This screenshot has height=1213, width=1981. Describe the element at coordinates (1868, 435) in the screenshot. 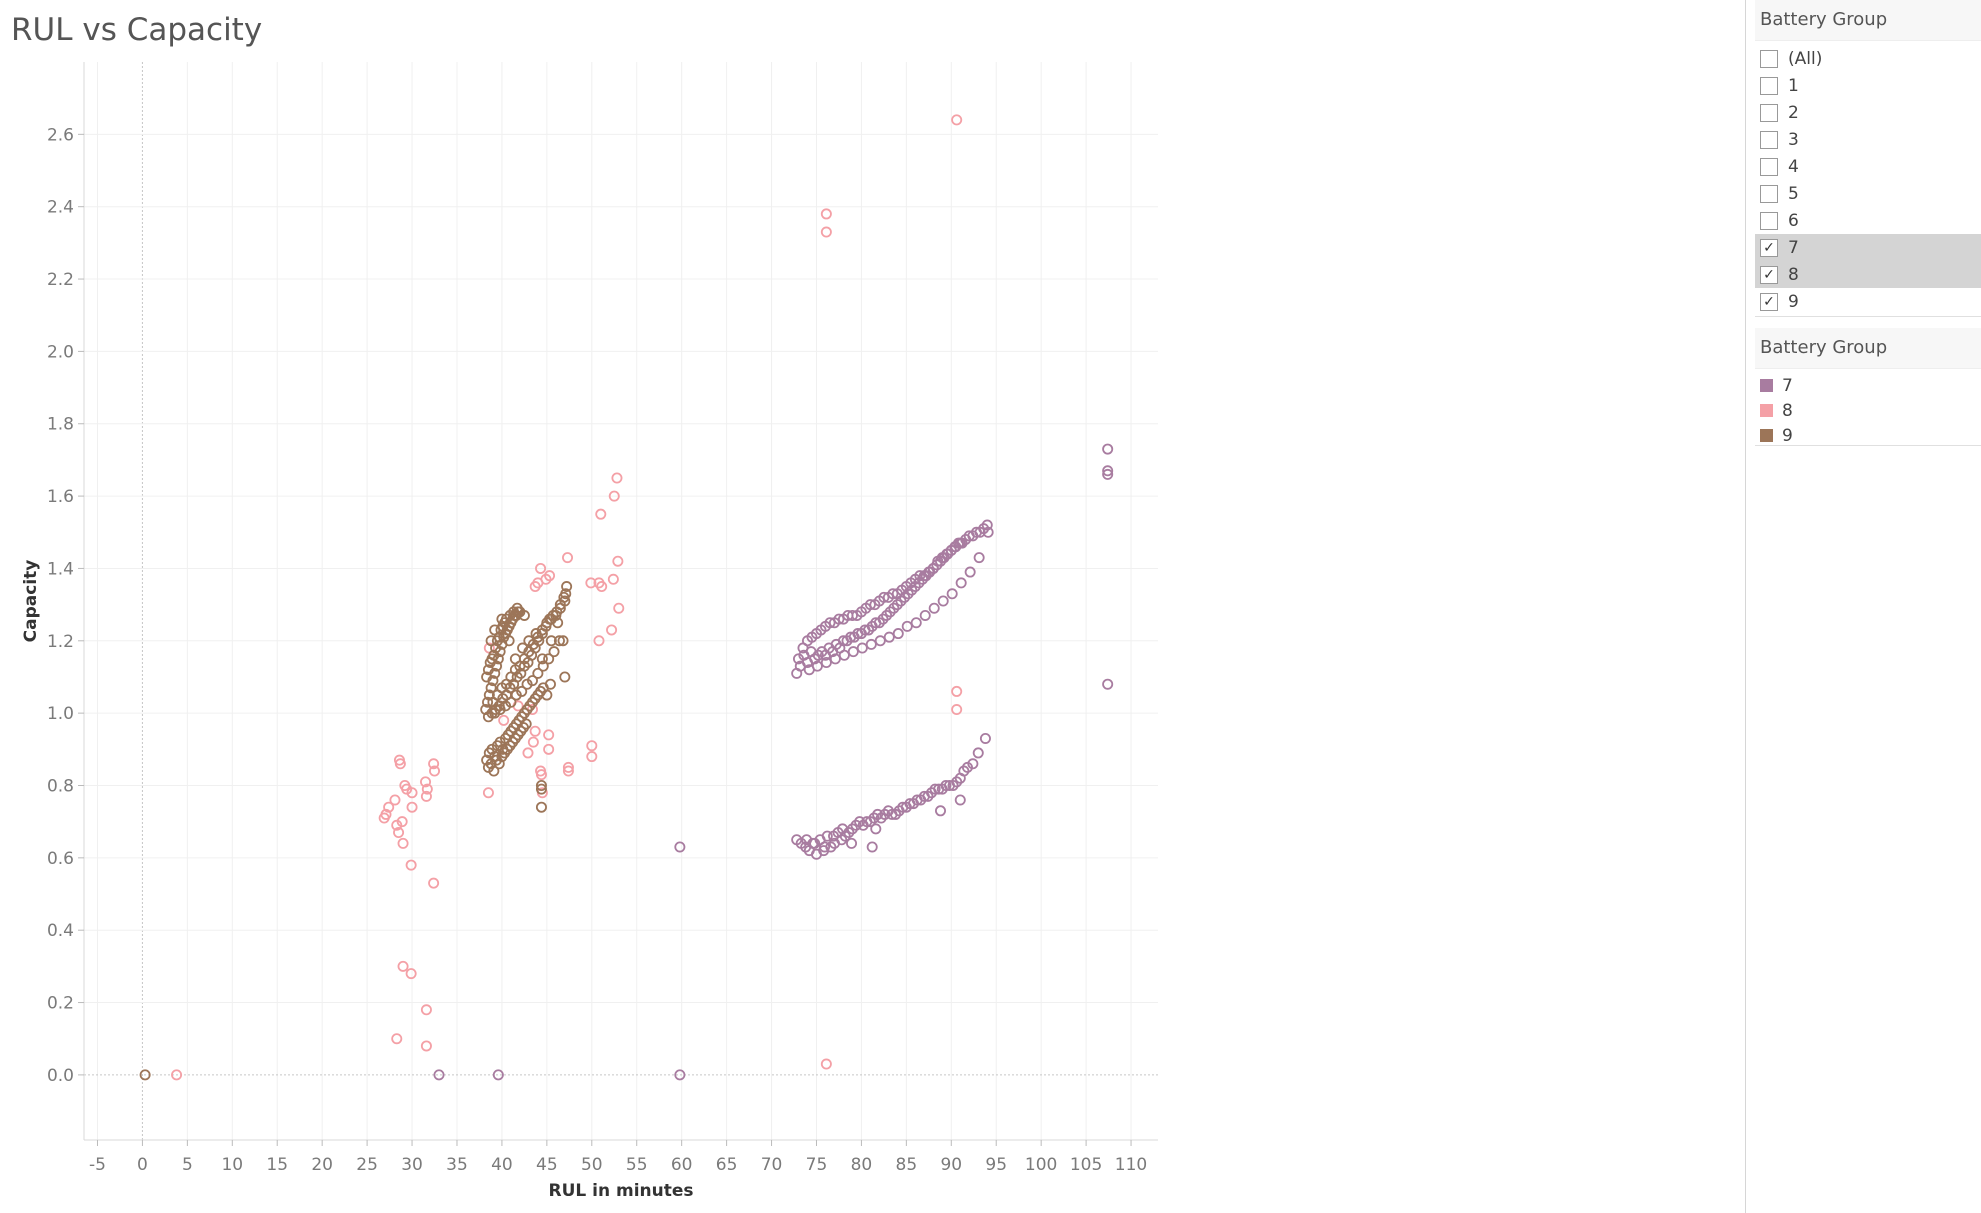

I see `legend-item: 9` at that location.